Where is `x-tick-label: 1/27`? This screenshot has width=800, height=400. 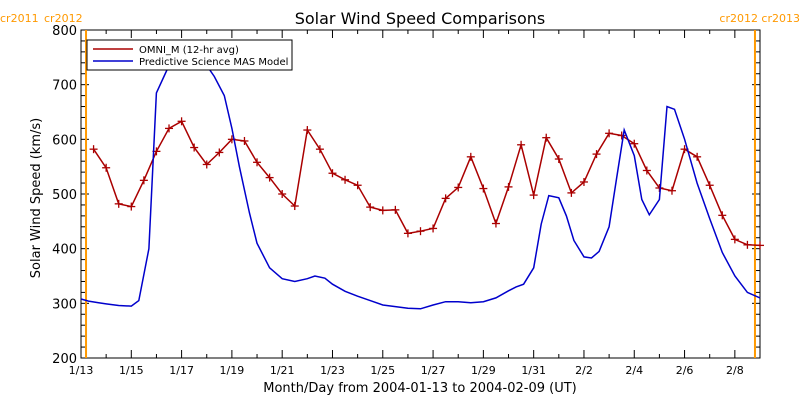 x-tick-label: 1/27 is located at coordinates (433, 370).